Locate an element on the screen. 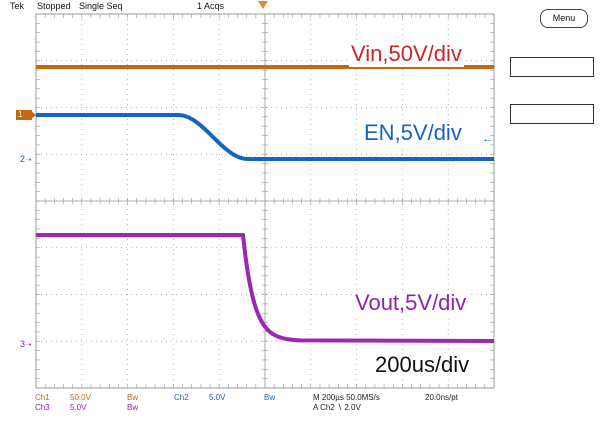 This screenshot has height=421, width=605. ch3-marker: 3➝ is located at coordinates (26, 344).